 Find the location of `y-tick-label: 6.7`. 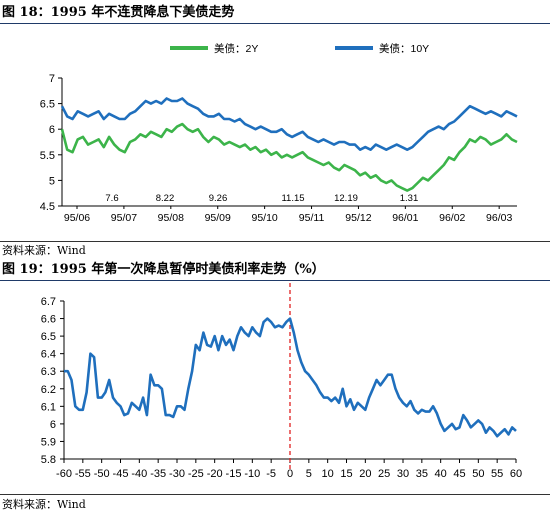

y-tick-label: 6.7 is located at coordinates (48, 302).